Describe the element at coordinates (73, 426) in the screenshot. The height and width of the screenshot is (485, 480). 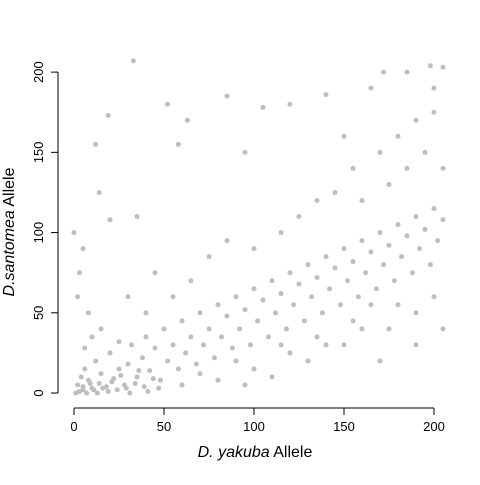
I see `x-tick-label: 0` at that location.